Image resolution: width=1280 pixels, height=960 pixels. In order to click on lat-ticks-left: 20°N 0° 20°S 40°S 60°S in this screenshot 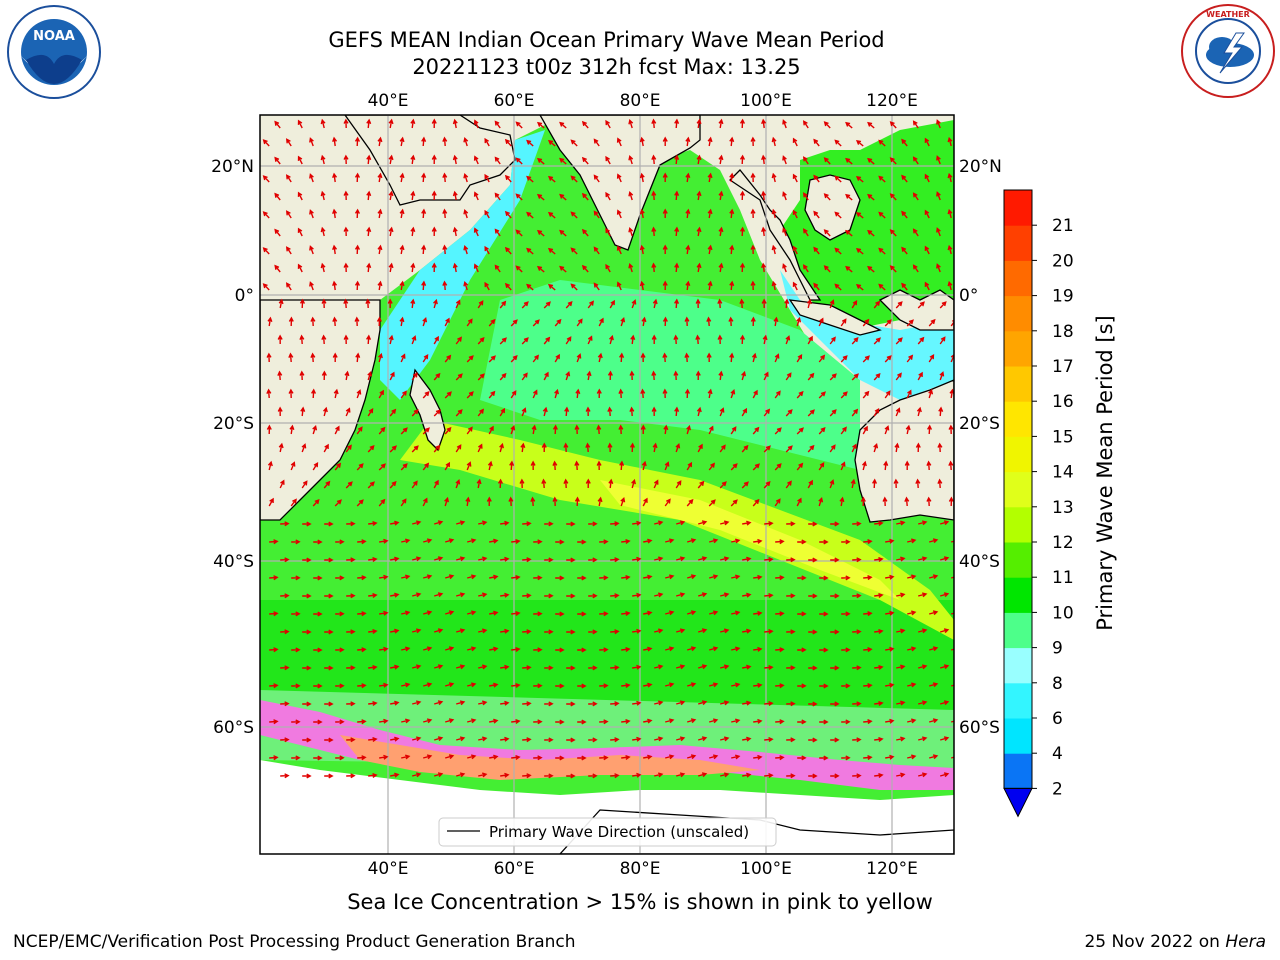, I will do `click(232, 447)`.